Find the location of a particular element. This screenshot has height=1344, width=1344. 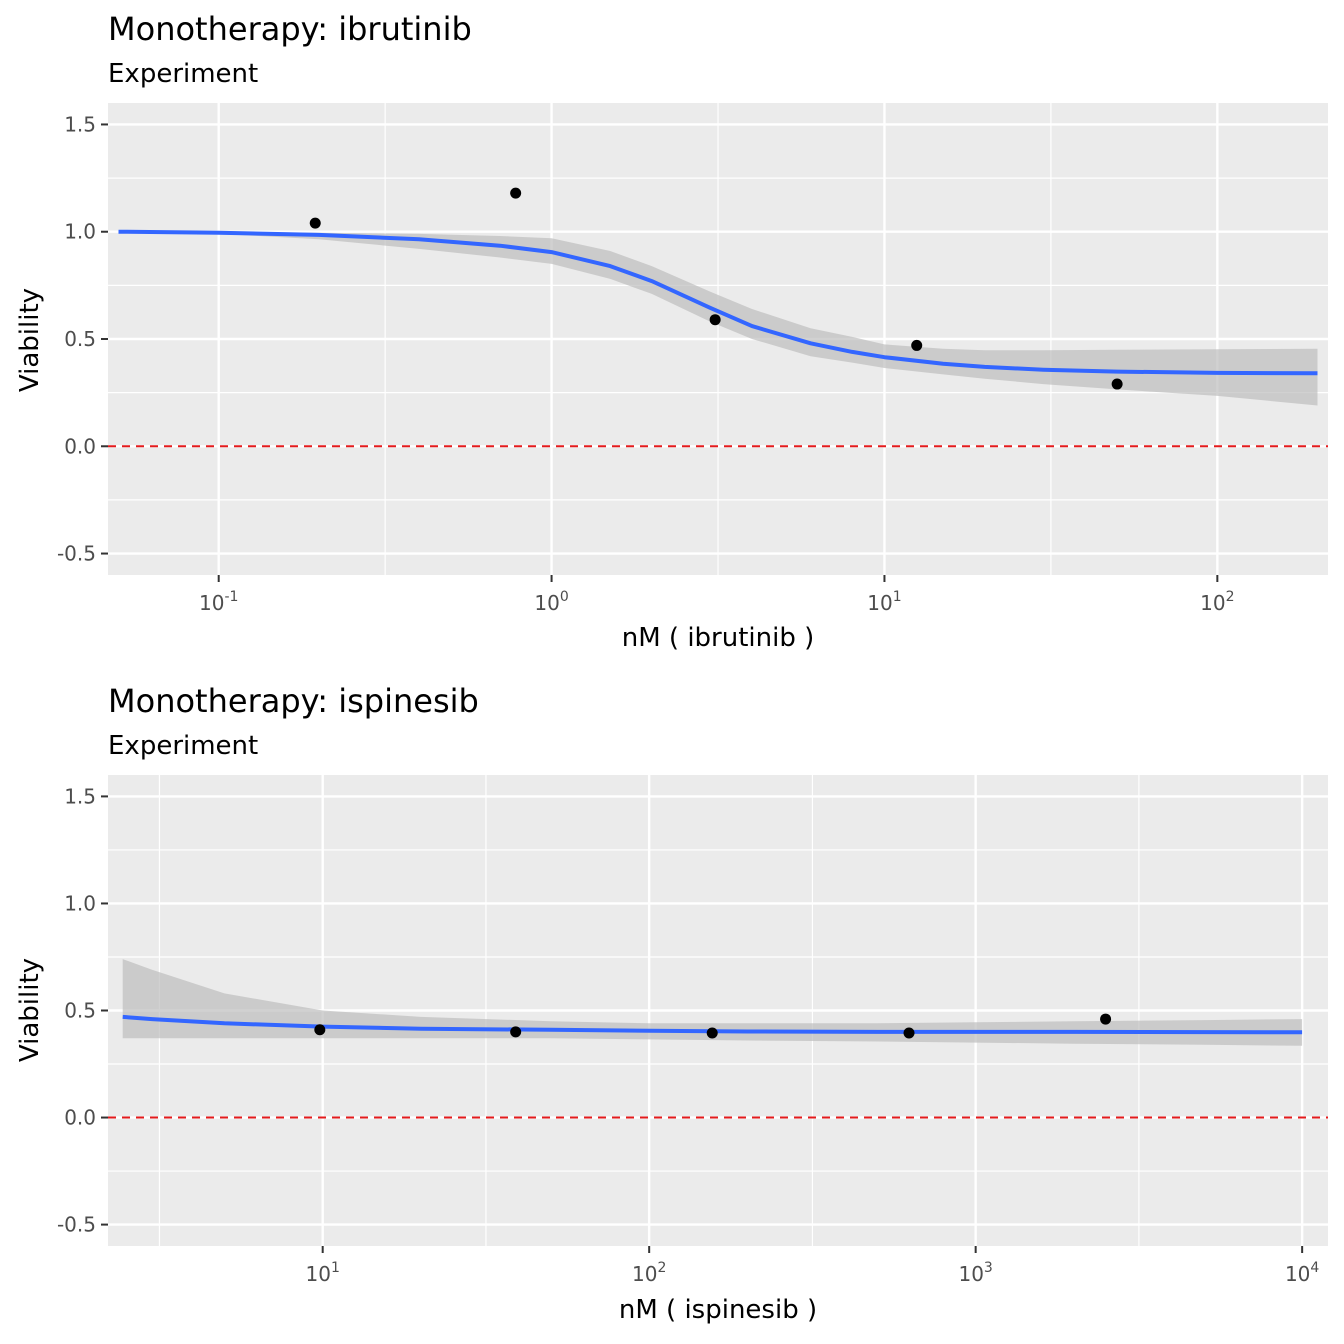

x-axis-label: nM ( ibrutinib ) is located at coordinates (718, 638).